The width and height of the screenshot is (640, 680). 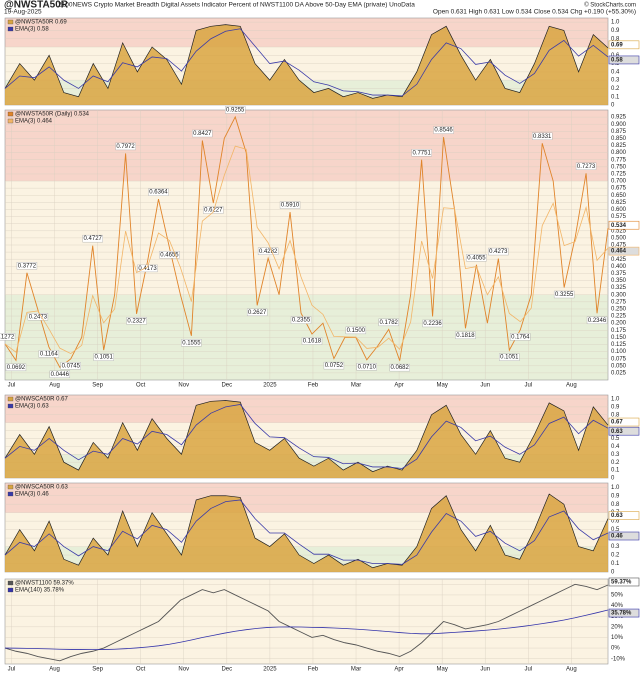 What do you see at coordinates (226, 670) in the screenshot?
I see `x-tick-label: Dec` at bounding box center [226, 670].